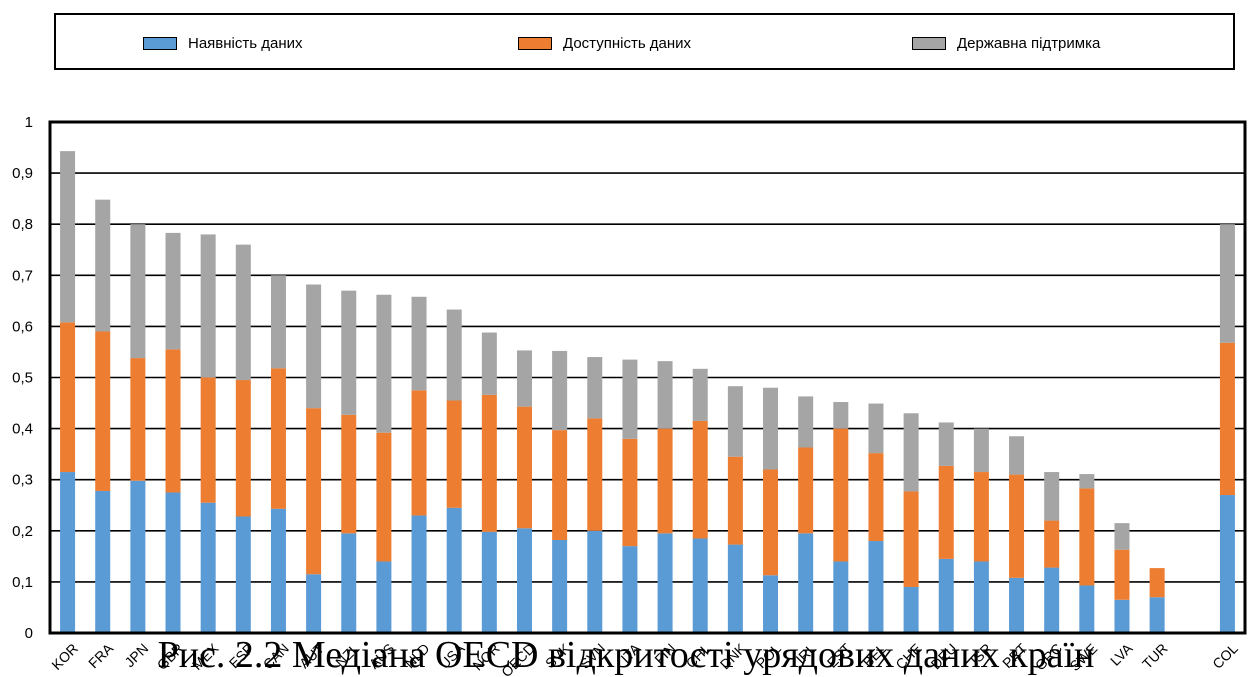  What do you see at coordinates (22, 531) in the screenshot?
I see `y-tick-label: 0,2` at bounding box center [22, 531].